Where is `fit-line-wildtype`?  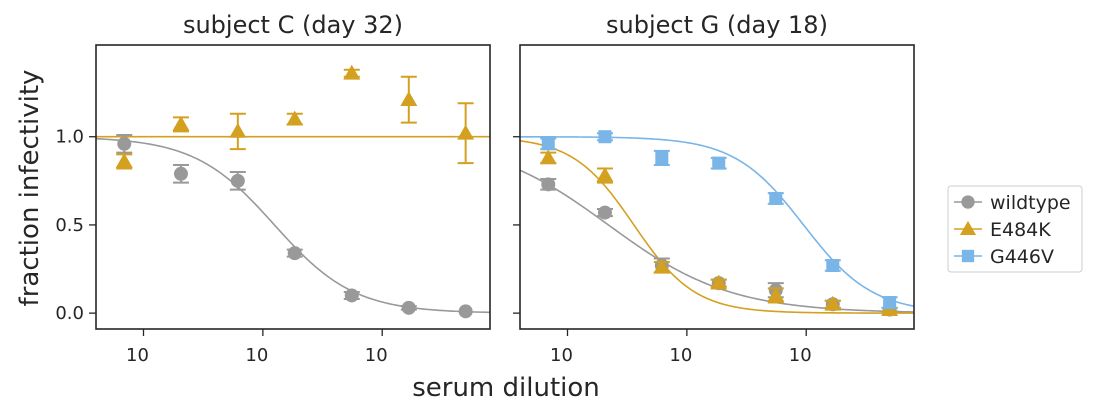 fit-line-wildtype is located at coordinates (717, 241).